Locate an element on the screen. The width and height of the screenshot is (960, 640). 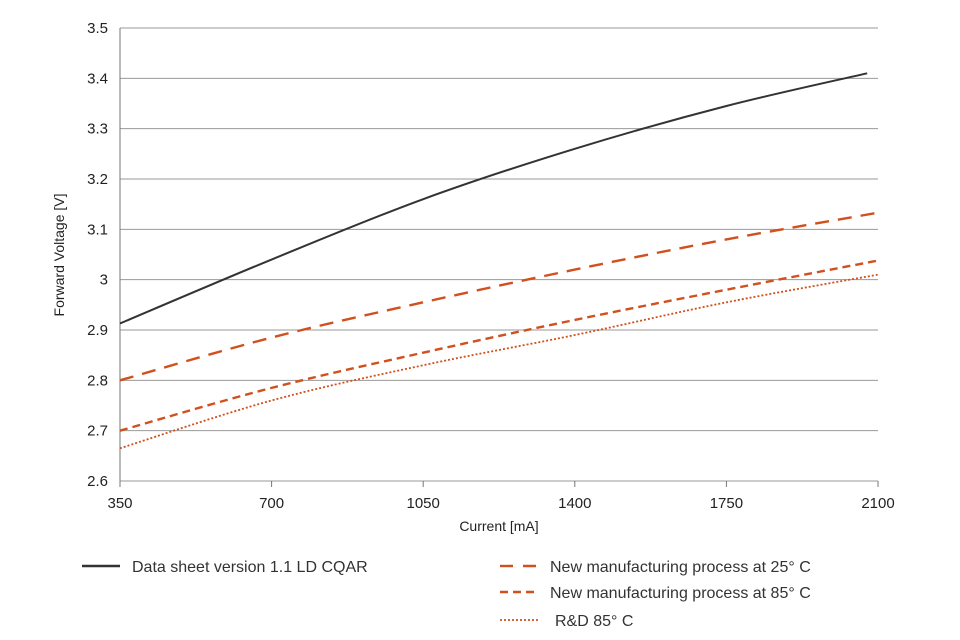
x-tick-label: 1400 is located at coordinates (574, 503).